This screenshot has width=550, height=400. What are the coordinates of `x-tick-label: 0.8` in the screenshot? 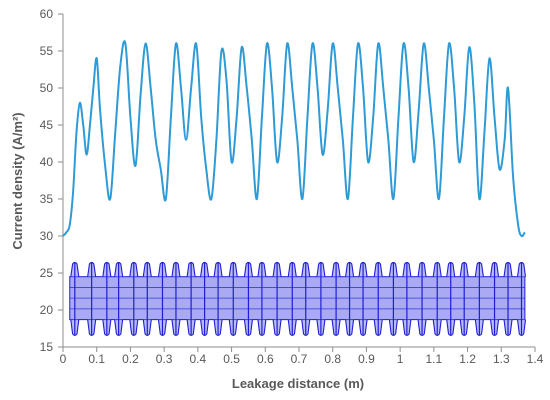 It's located at (332, 359).